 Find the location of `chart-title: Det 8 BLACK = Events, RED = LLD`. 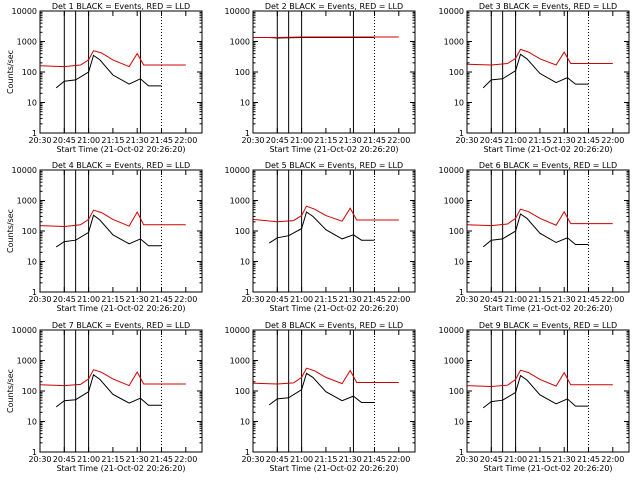

chart-title: Det 8 BLACK = Events, RED = LLD is located at coordinates (334, 325).